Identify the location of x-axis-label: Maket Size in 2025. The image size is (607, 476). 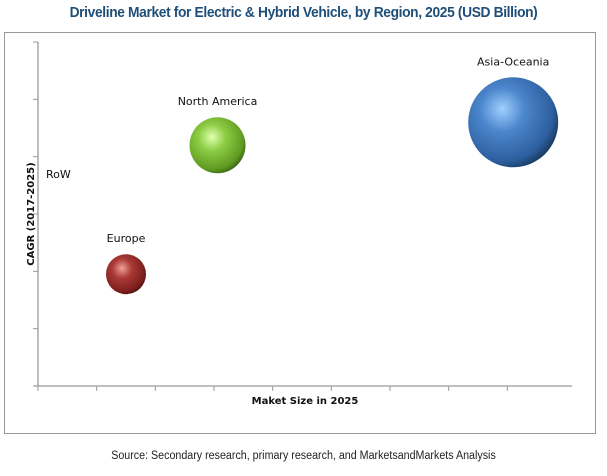
(305, 401).